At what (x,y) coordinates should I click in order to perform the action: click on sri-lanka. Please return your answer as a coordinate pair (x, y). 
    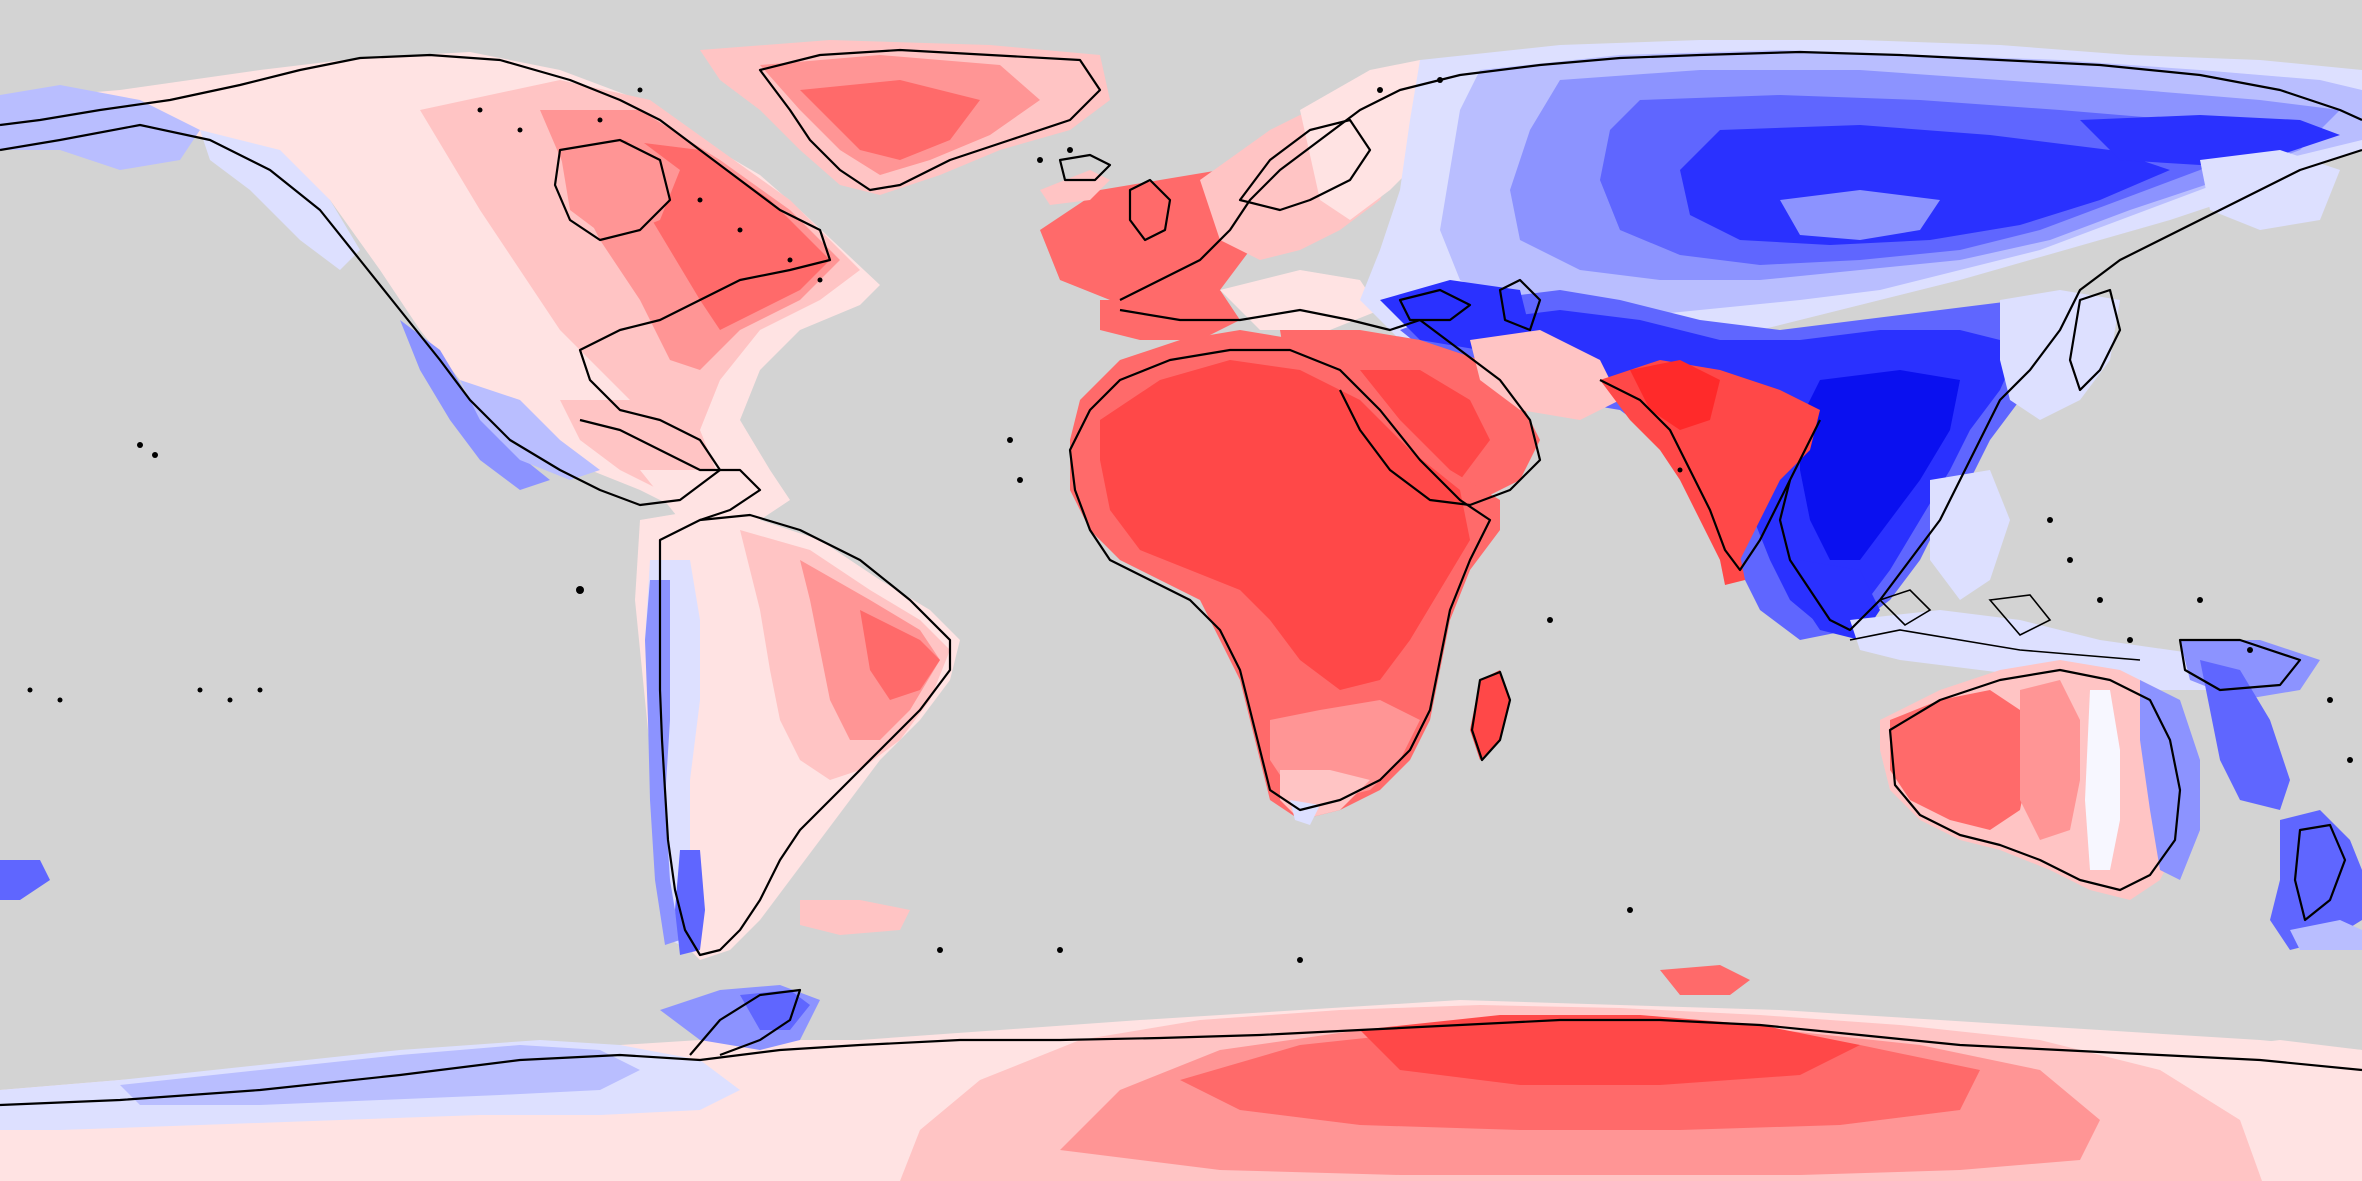
    Looking at the image, I should click on (1732, 570).